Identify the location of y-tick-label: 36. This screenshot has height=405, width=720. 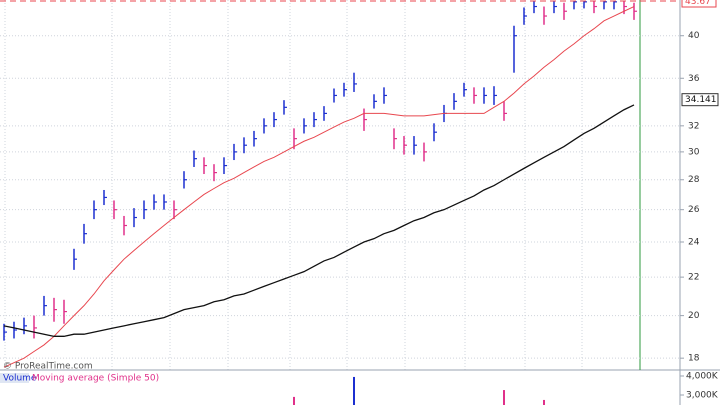
(694, 79).